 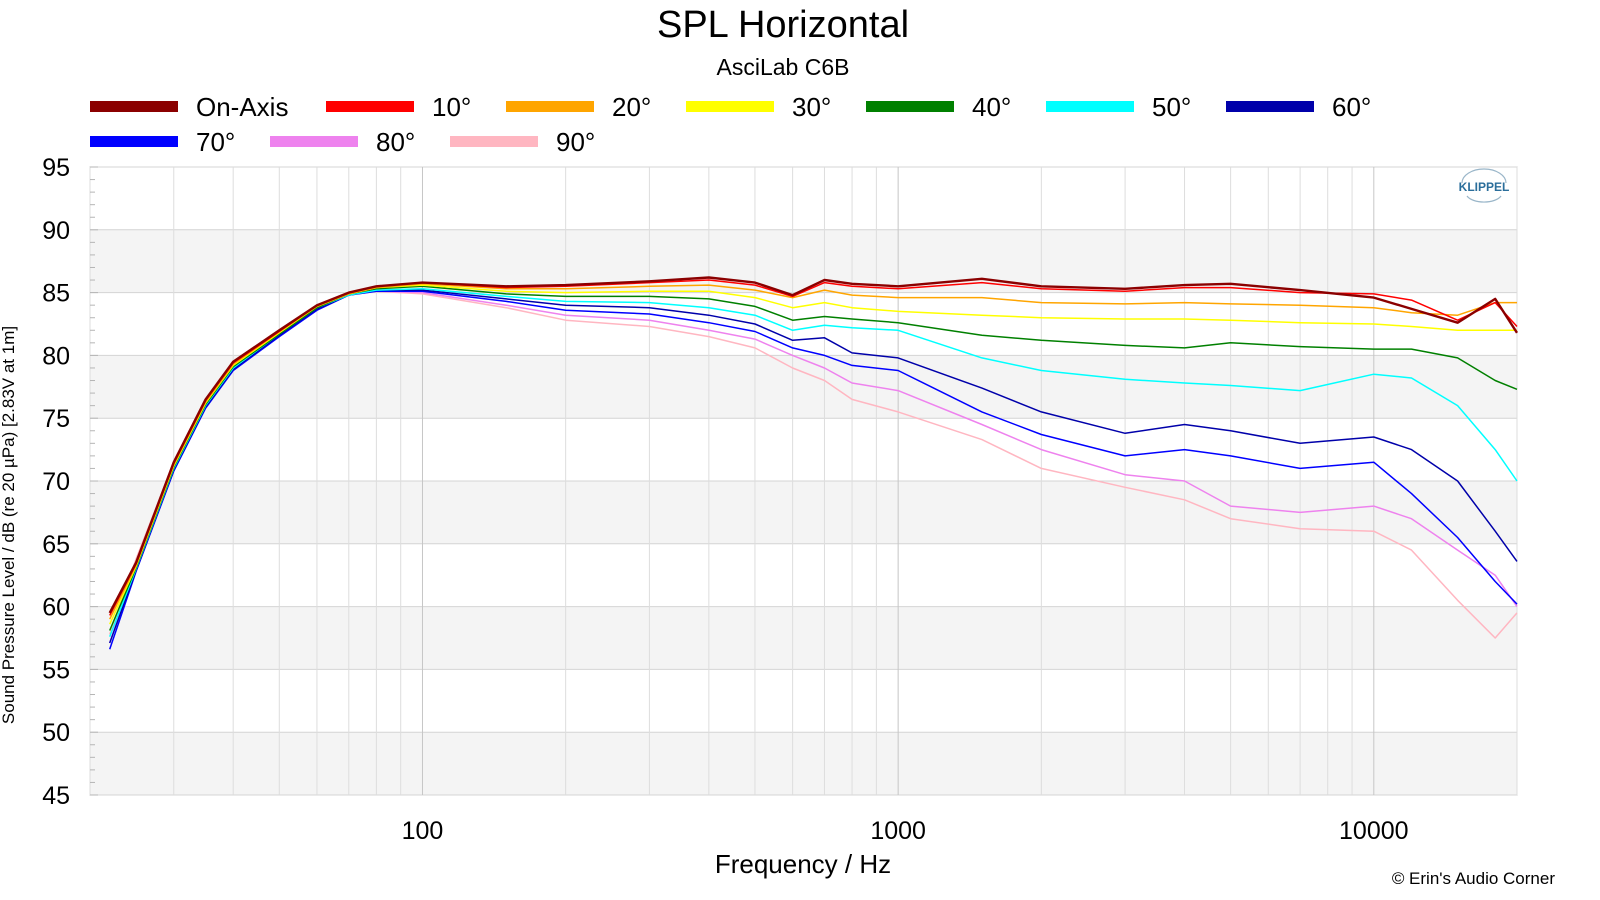 What do you see at coordinates (1351, 107) in the screenshot?
I see `legend-label: 60°` at bounding box center [1351, 107].